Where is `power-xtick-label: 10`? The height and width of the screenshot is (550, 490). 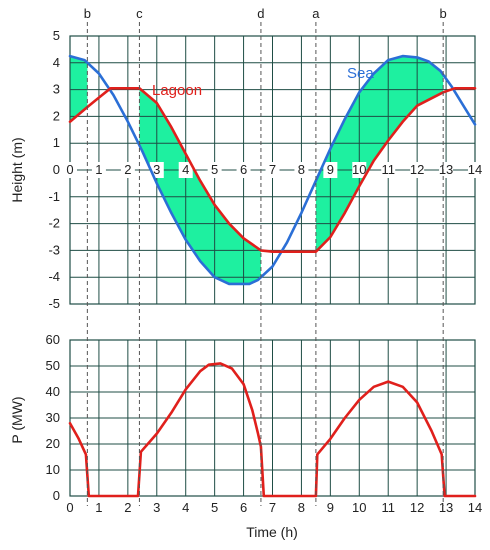 power-xtick-label: 10 is located at coordinates (359, 507).